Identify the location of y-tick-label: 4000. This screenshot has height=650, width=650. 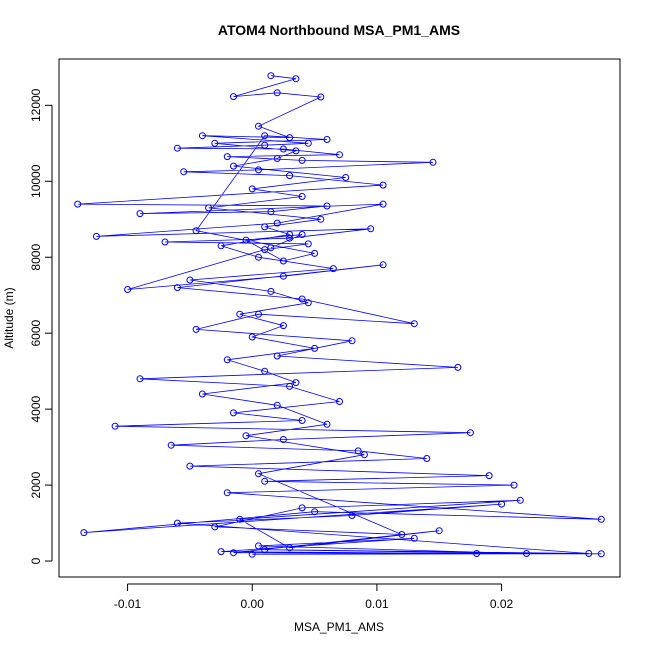
(36, 408).